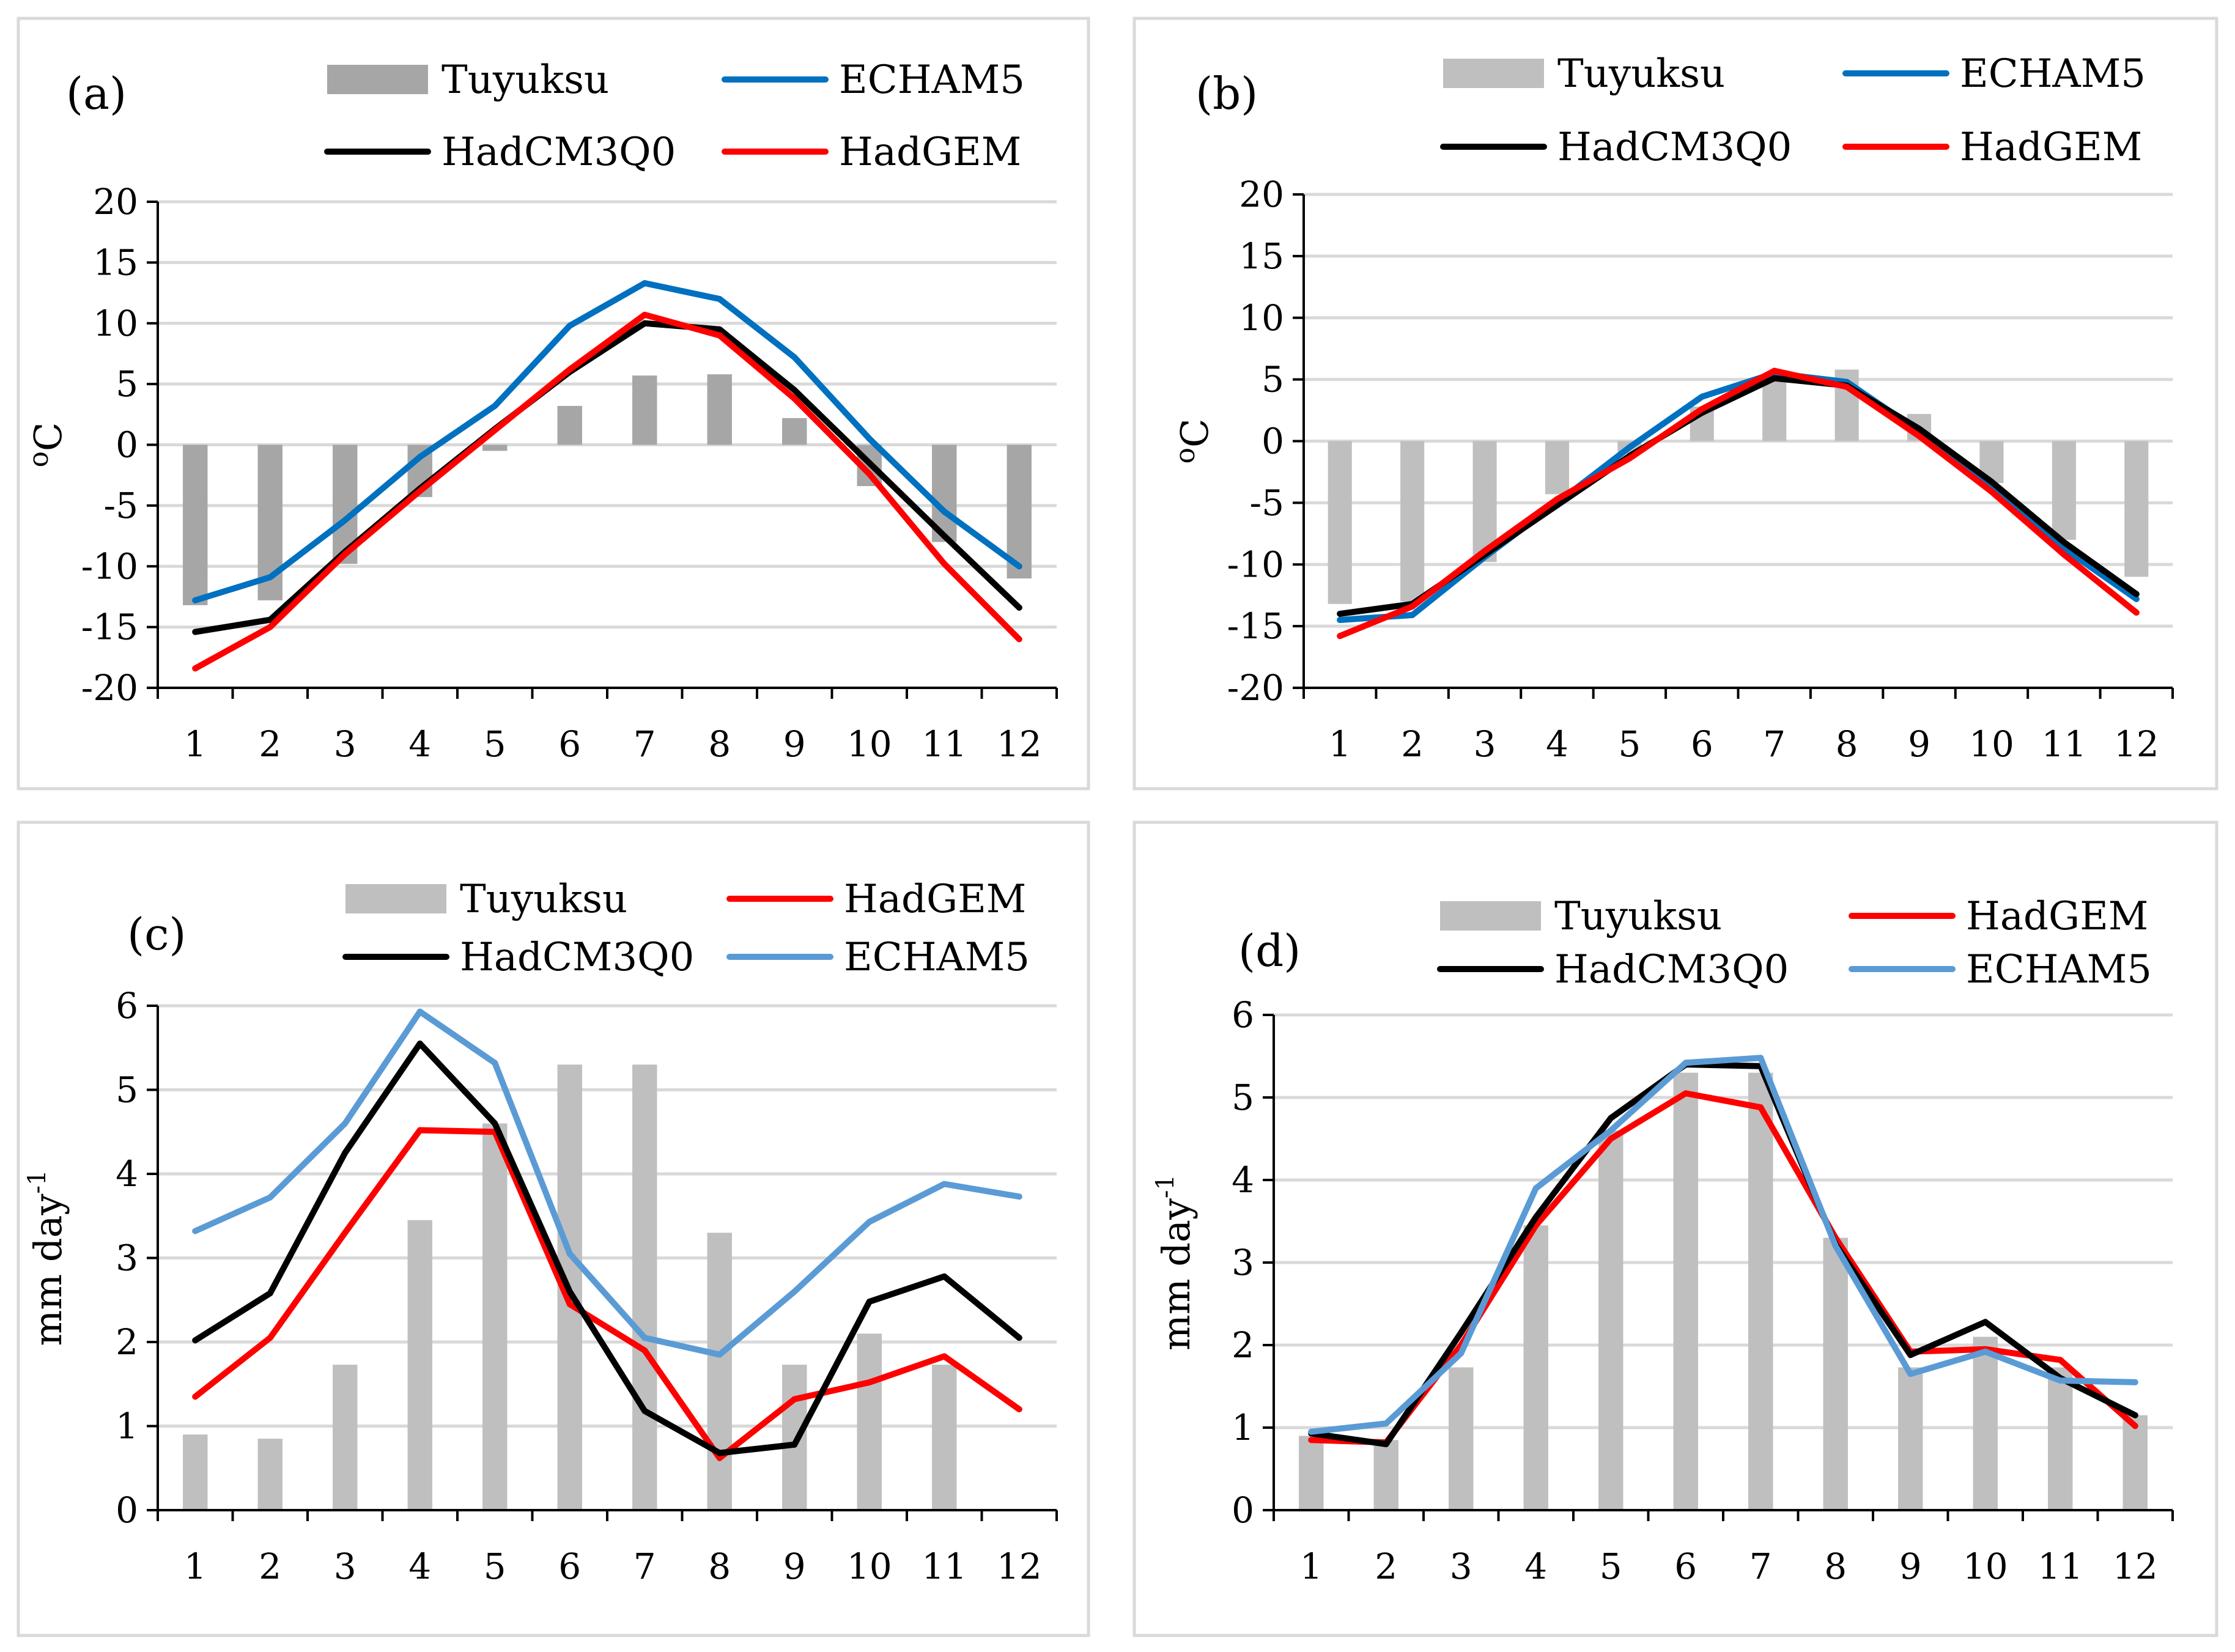 The width and height of the screenshot is (2235, 1652). Describe the element at coordinates (1243, 1262) in the screenshot. I see `y-tick-label: 3` at that location.